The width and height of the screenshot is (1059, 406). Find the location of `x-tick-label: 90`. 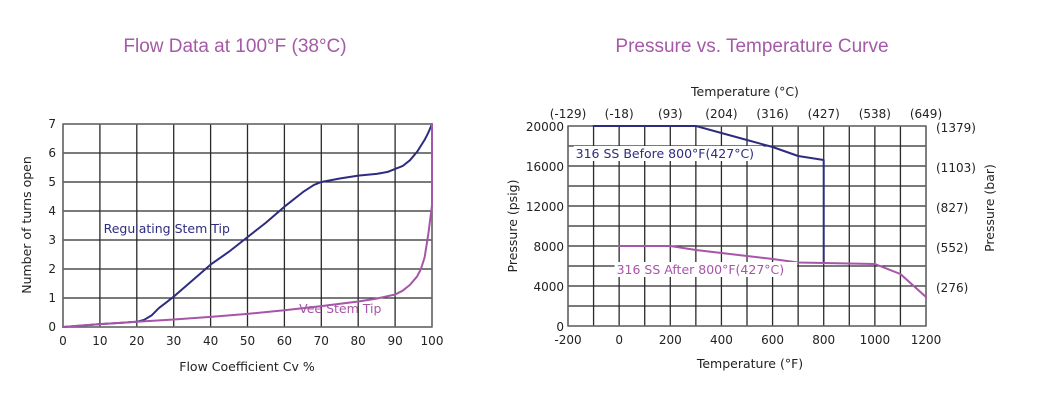

x-tick-label: 90 is located at coordinates (394, 341).